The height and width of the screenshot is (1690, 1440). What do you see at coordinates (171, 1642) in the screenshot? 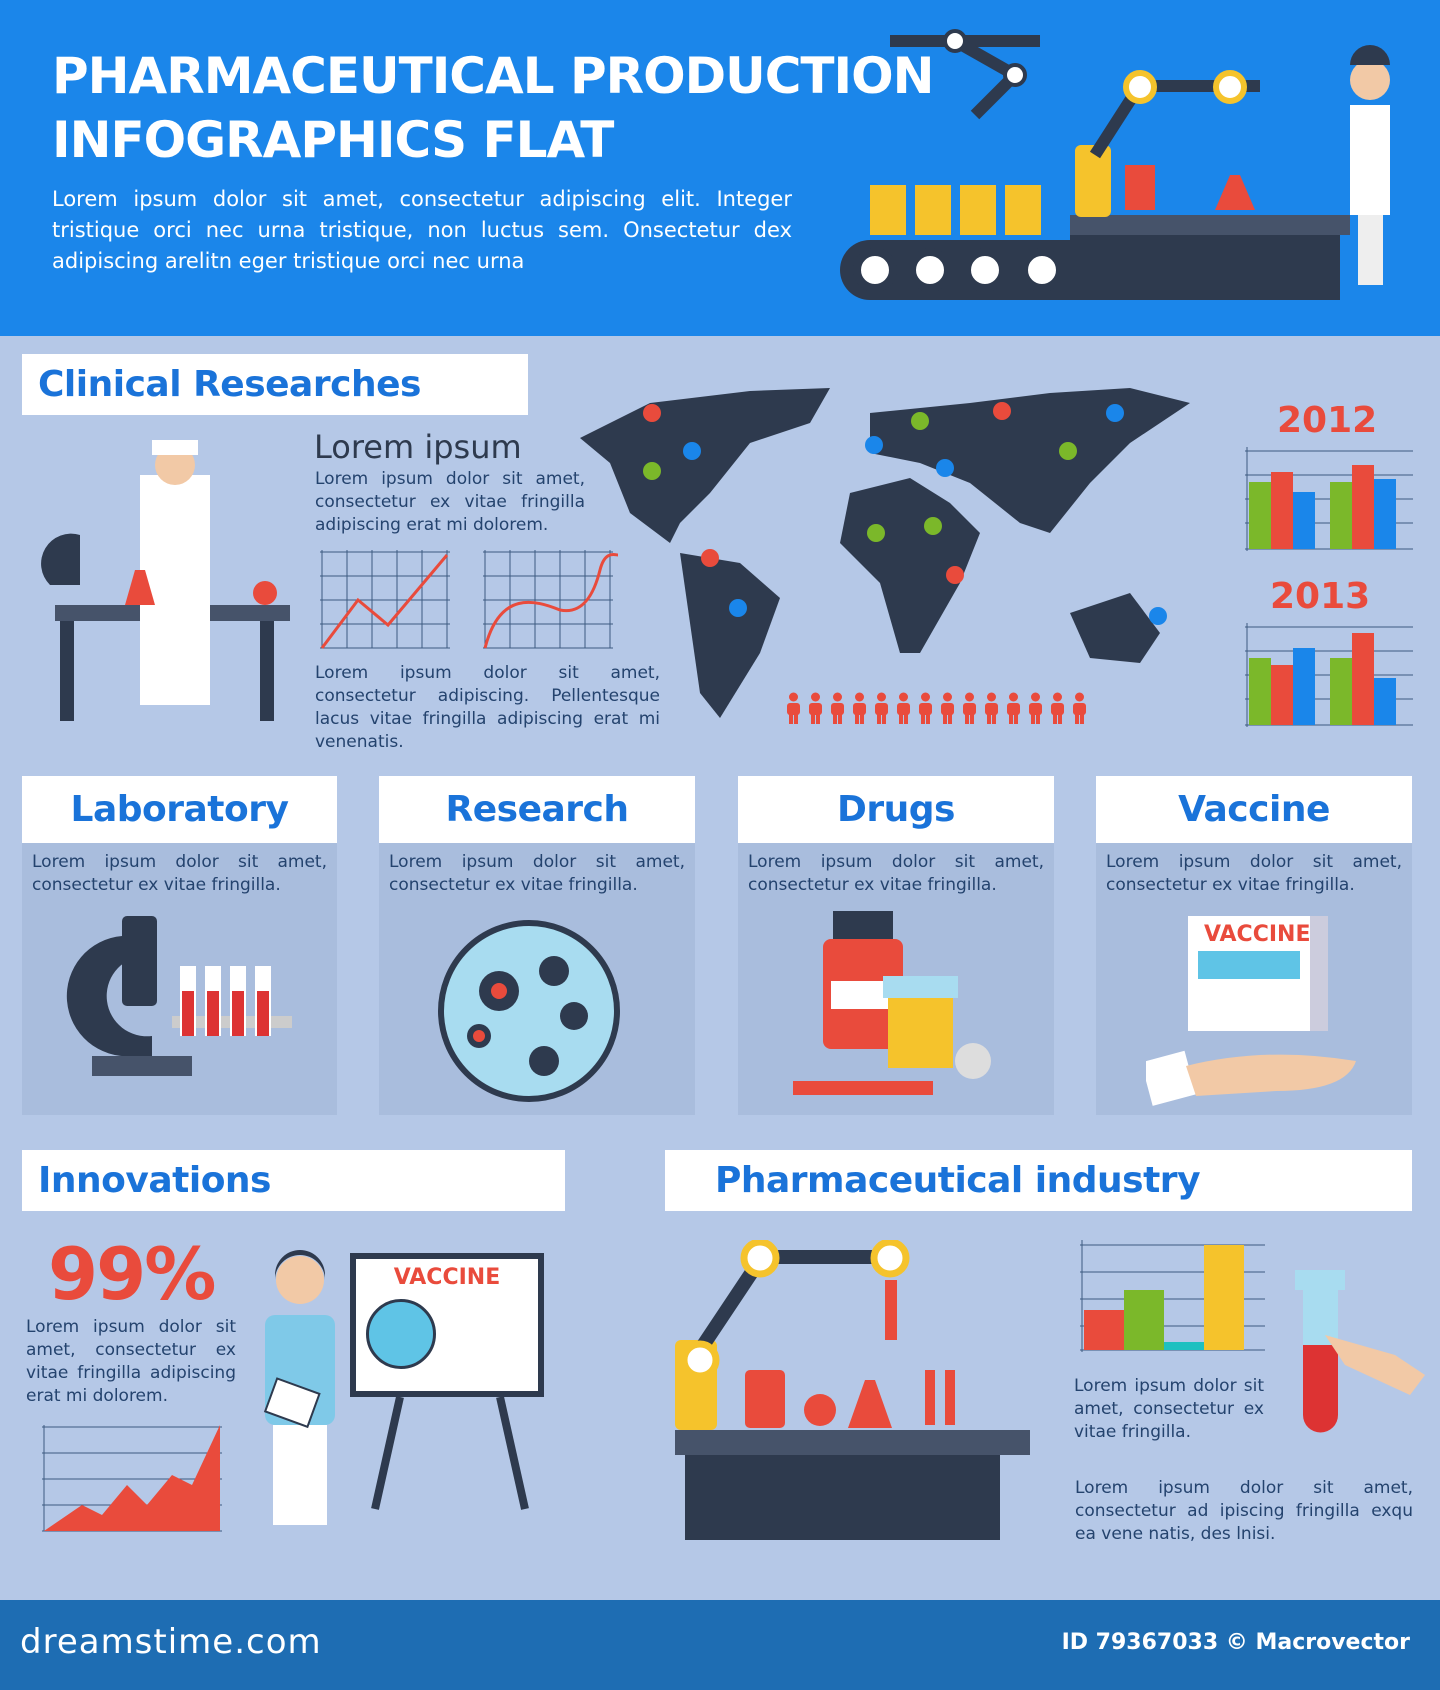
I see `footer-brand: dreamstime.com` at bounding box center [171, 1642].